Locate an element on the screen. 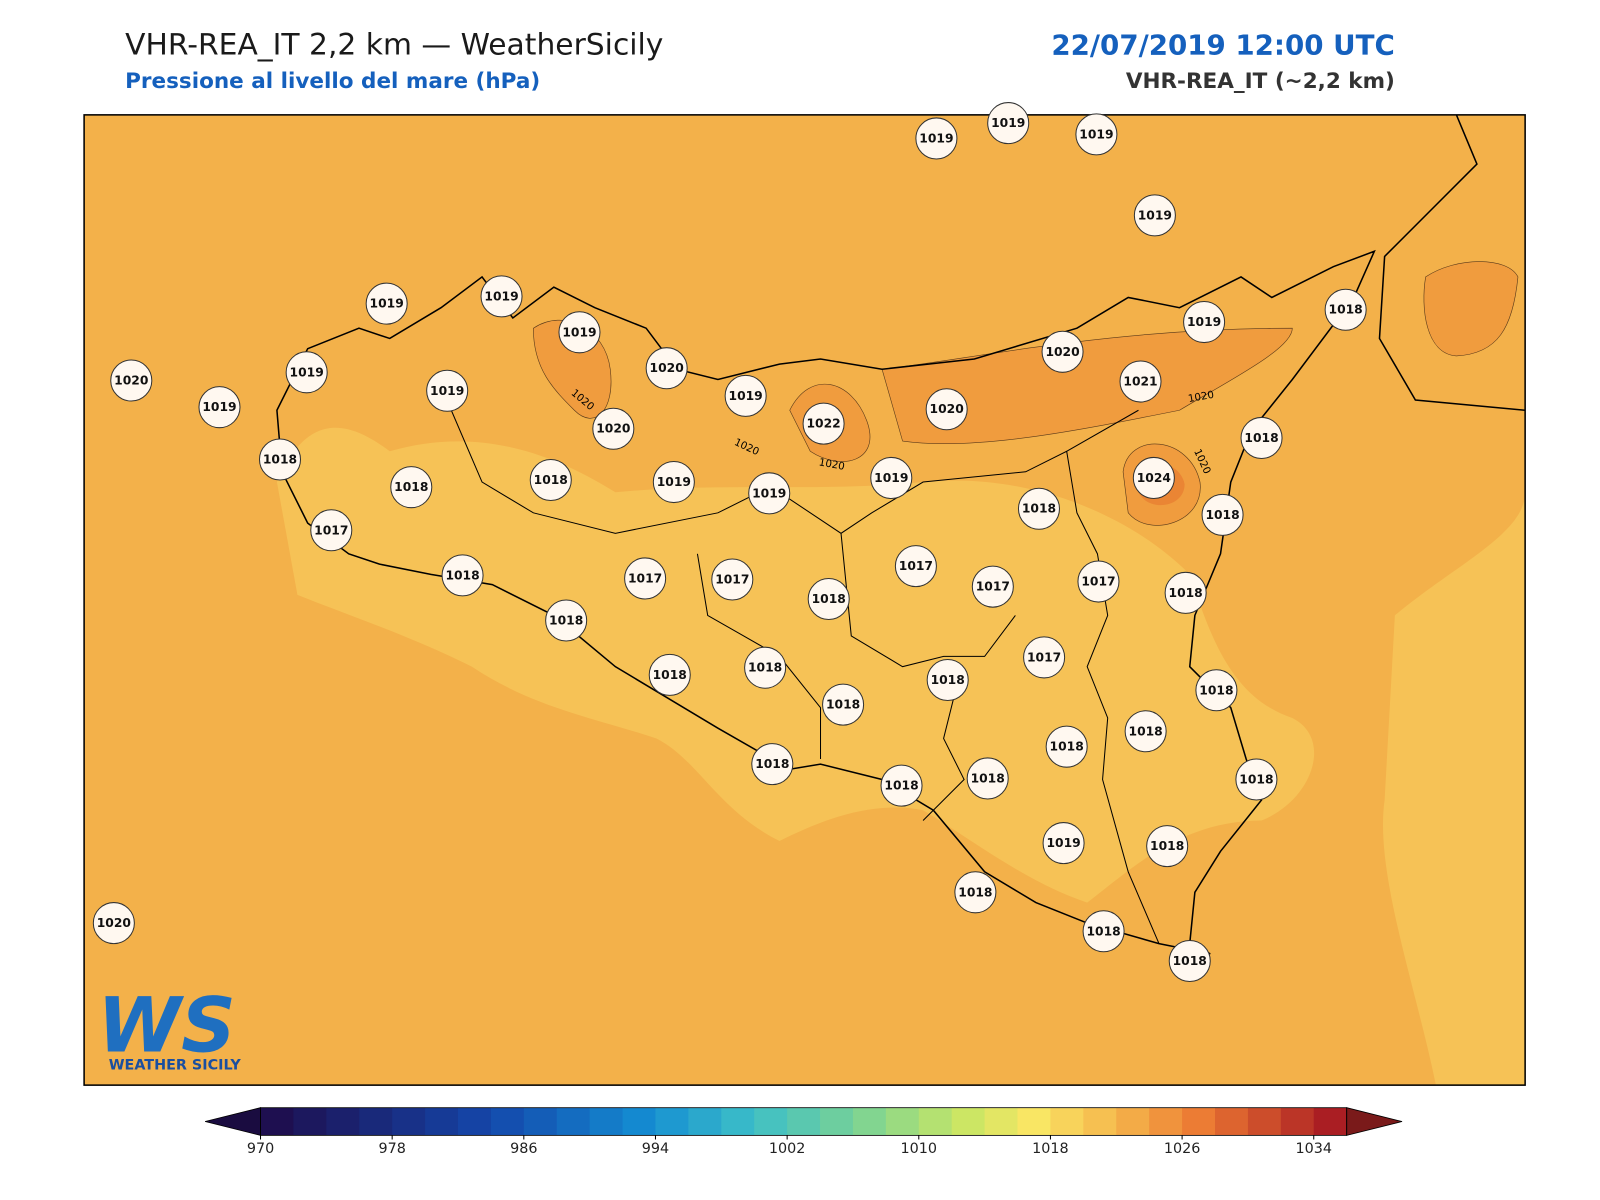  station-value: 1021 is located at coordinates (1140, 382).